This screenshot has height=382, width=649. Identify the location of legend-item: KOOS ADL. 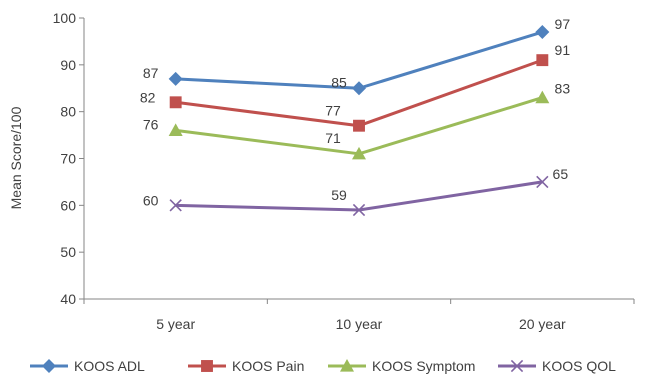
(86, 366).